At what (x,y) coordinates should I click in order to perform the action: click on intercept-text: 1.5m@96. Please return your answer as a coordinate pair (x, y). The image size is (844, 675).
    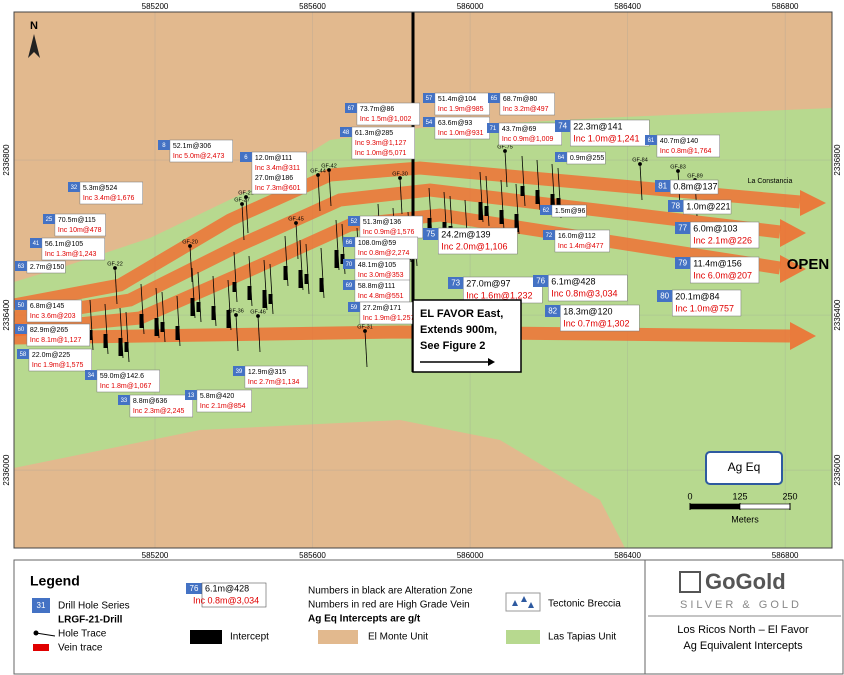
    Looking at the image, I should click on (570, 211).